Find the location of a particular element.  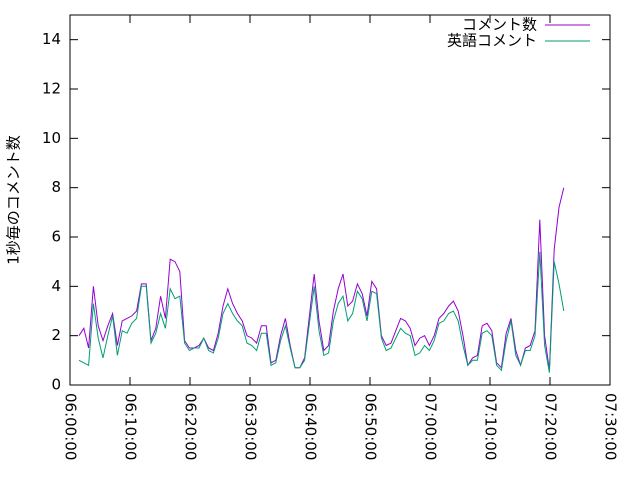

legend-label: 英語コメント is located at coordinates (492, 41).